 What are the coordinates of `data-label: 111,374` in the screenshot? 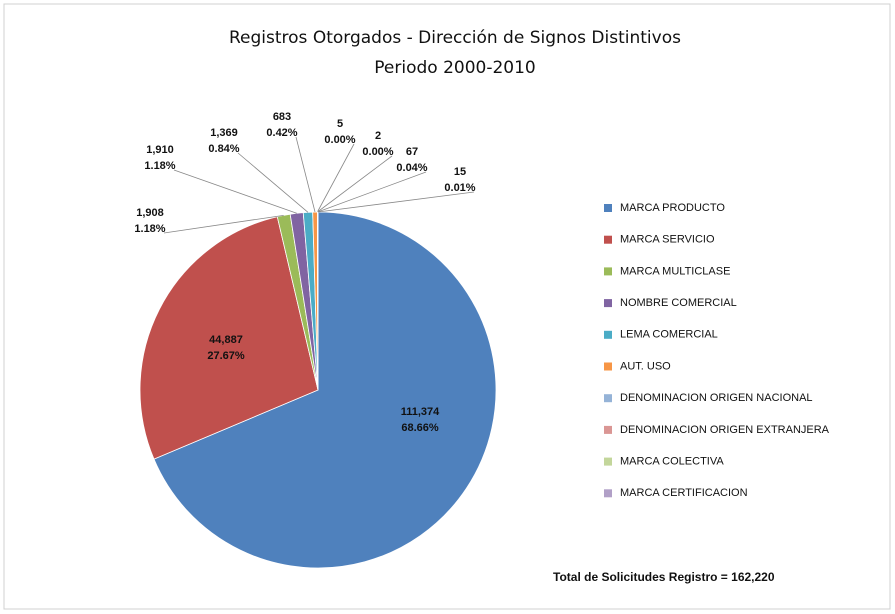 It's located at (420, 412).